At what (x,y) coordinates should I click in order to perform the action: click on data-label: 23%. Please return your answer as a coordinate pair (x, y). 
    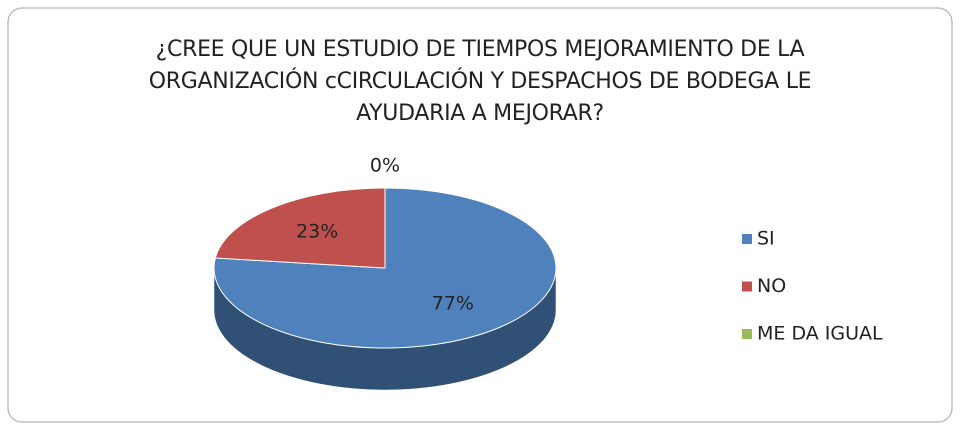
    Looking at the image, I should click on (317, 231).